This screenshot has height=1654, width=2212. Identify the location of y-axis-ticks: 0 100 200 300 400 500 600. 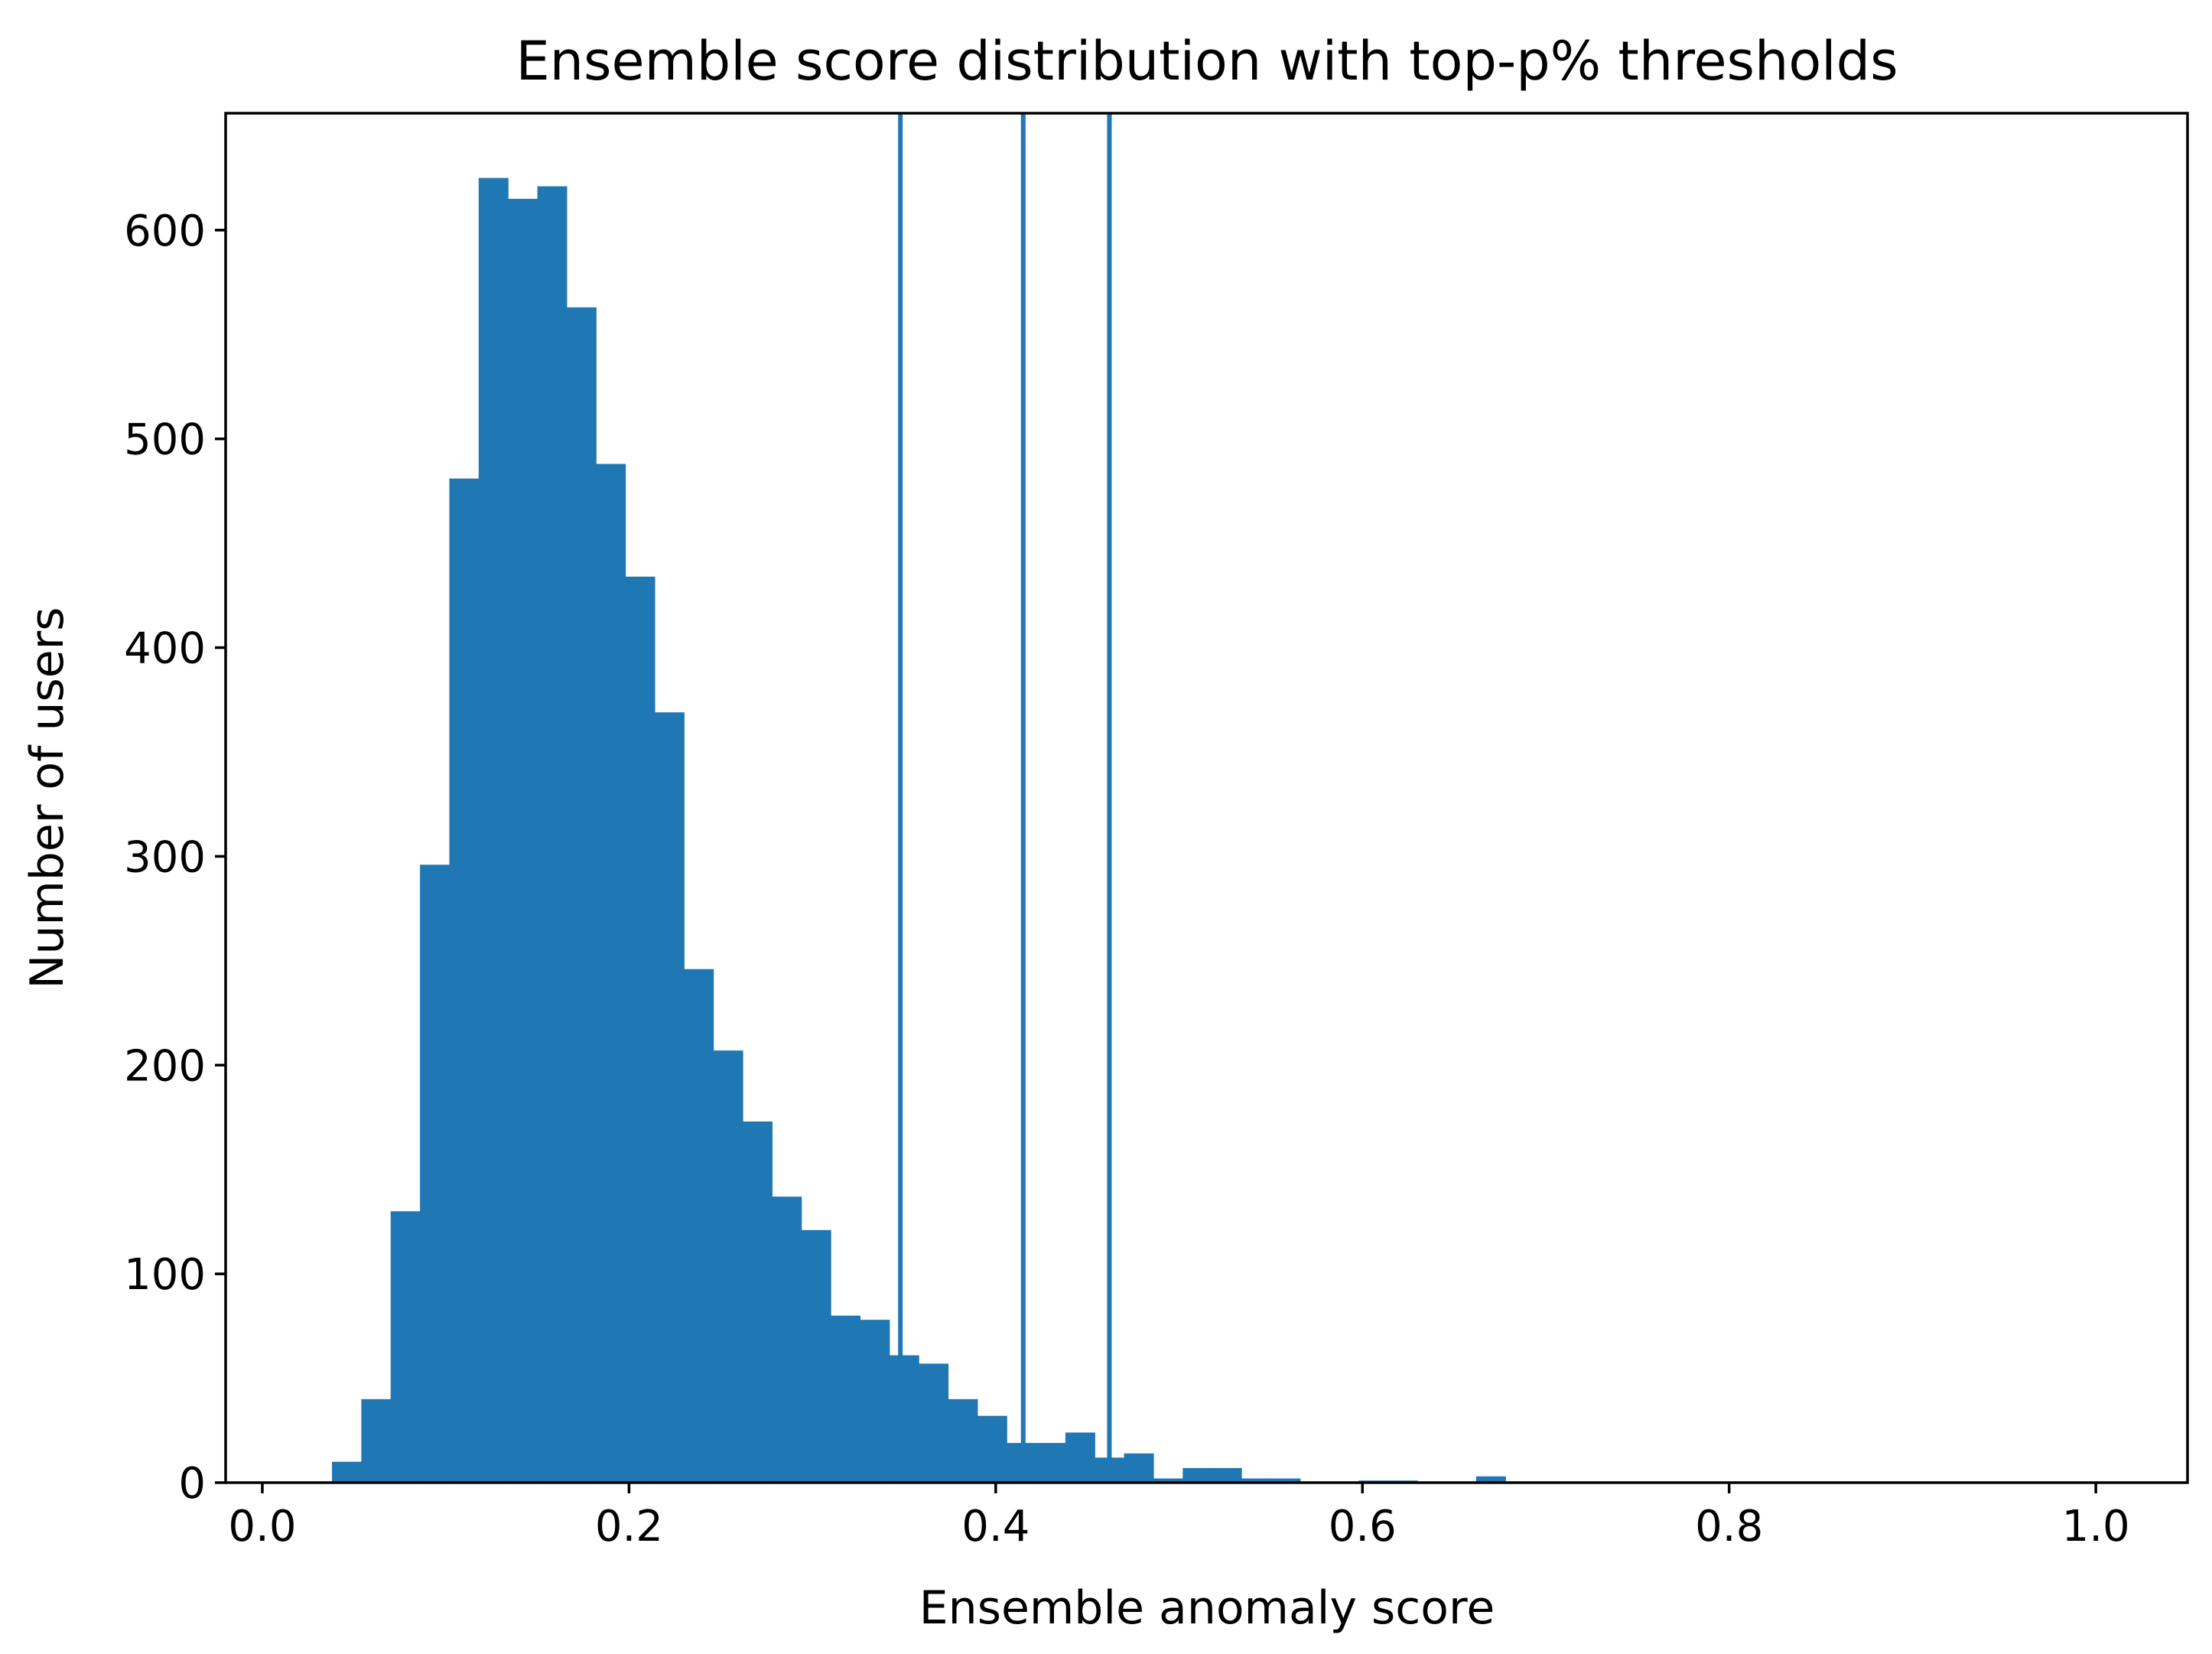
(175, 858).